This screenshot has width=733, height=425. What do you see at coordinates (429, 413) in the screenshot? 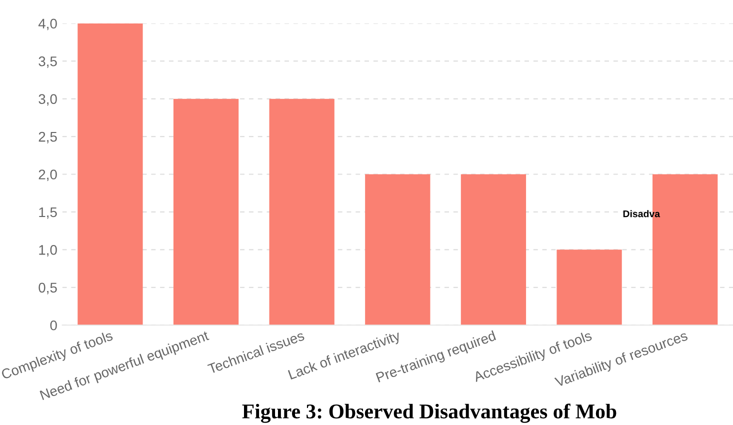
I see `caption: Figure 3: Observed Disadvantages of Mob` at bounding box center [429, 413].